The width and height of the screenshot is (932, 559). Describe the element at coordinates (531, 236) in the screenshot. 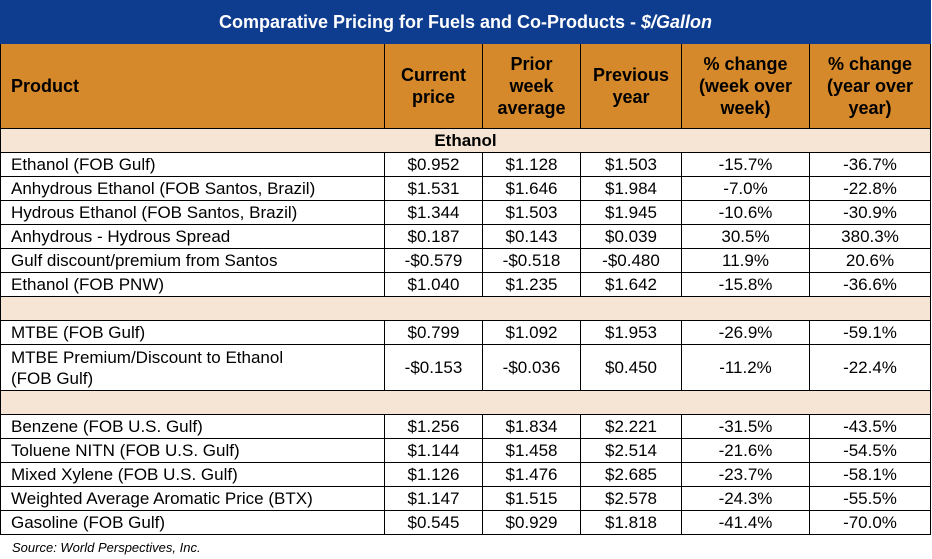

I see `cell-prior-week-average: $0.143` at that location.